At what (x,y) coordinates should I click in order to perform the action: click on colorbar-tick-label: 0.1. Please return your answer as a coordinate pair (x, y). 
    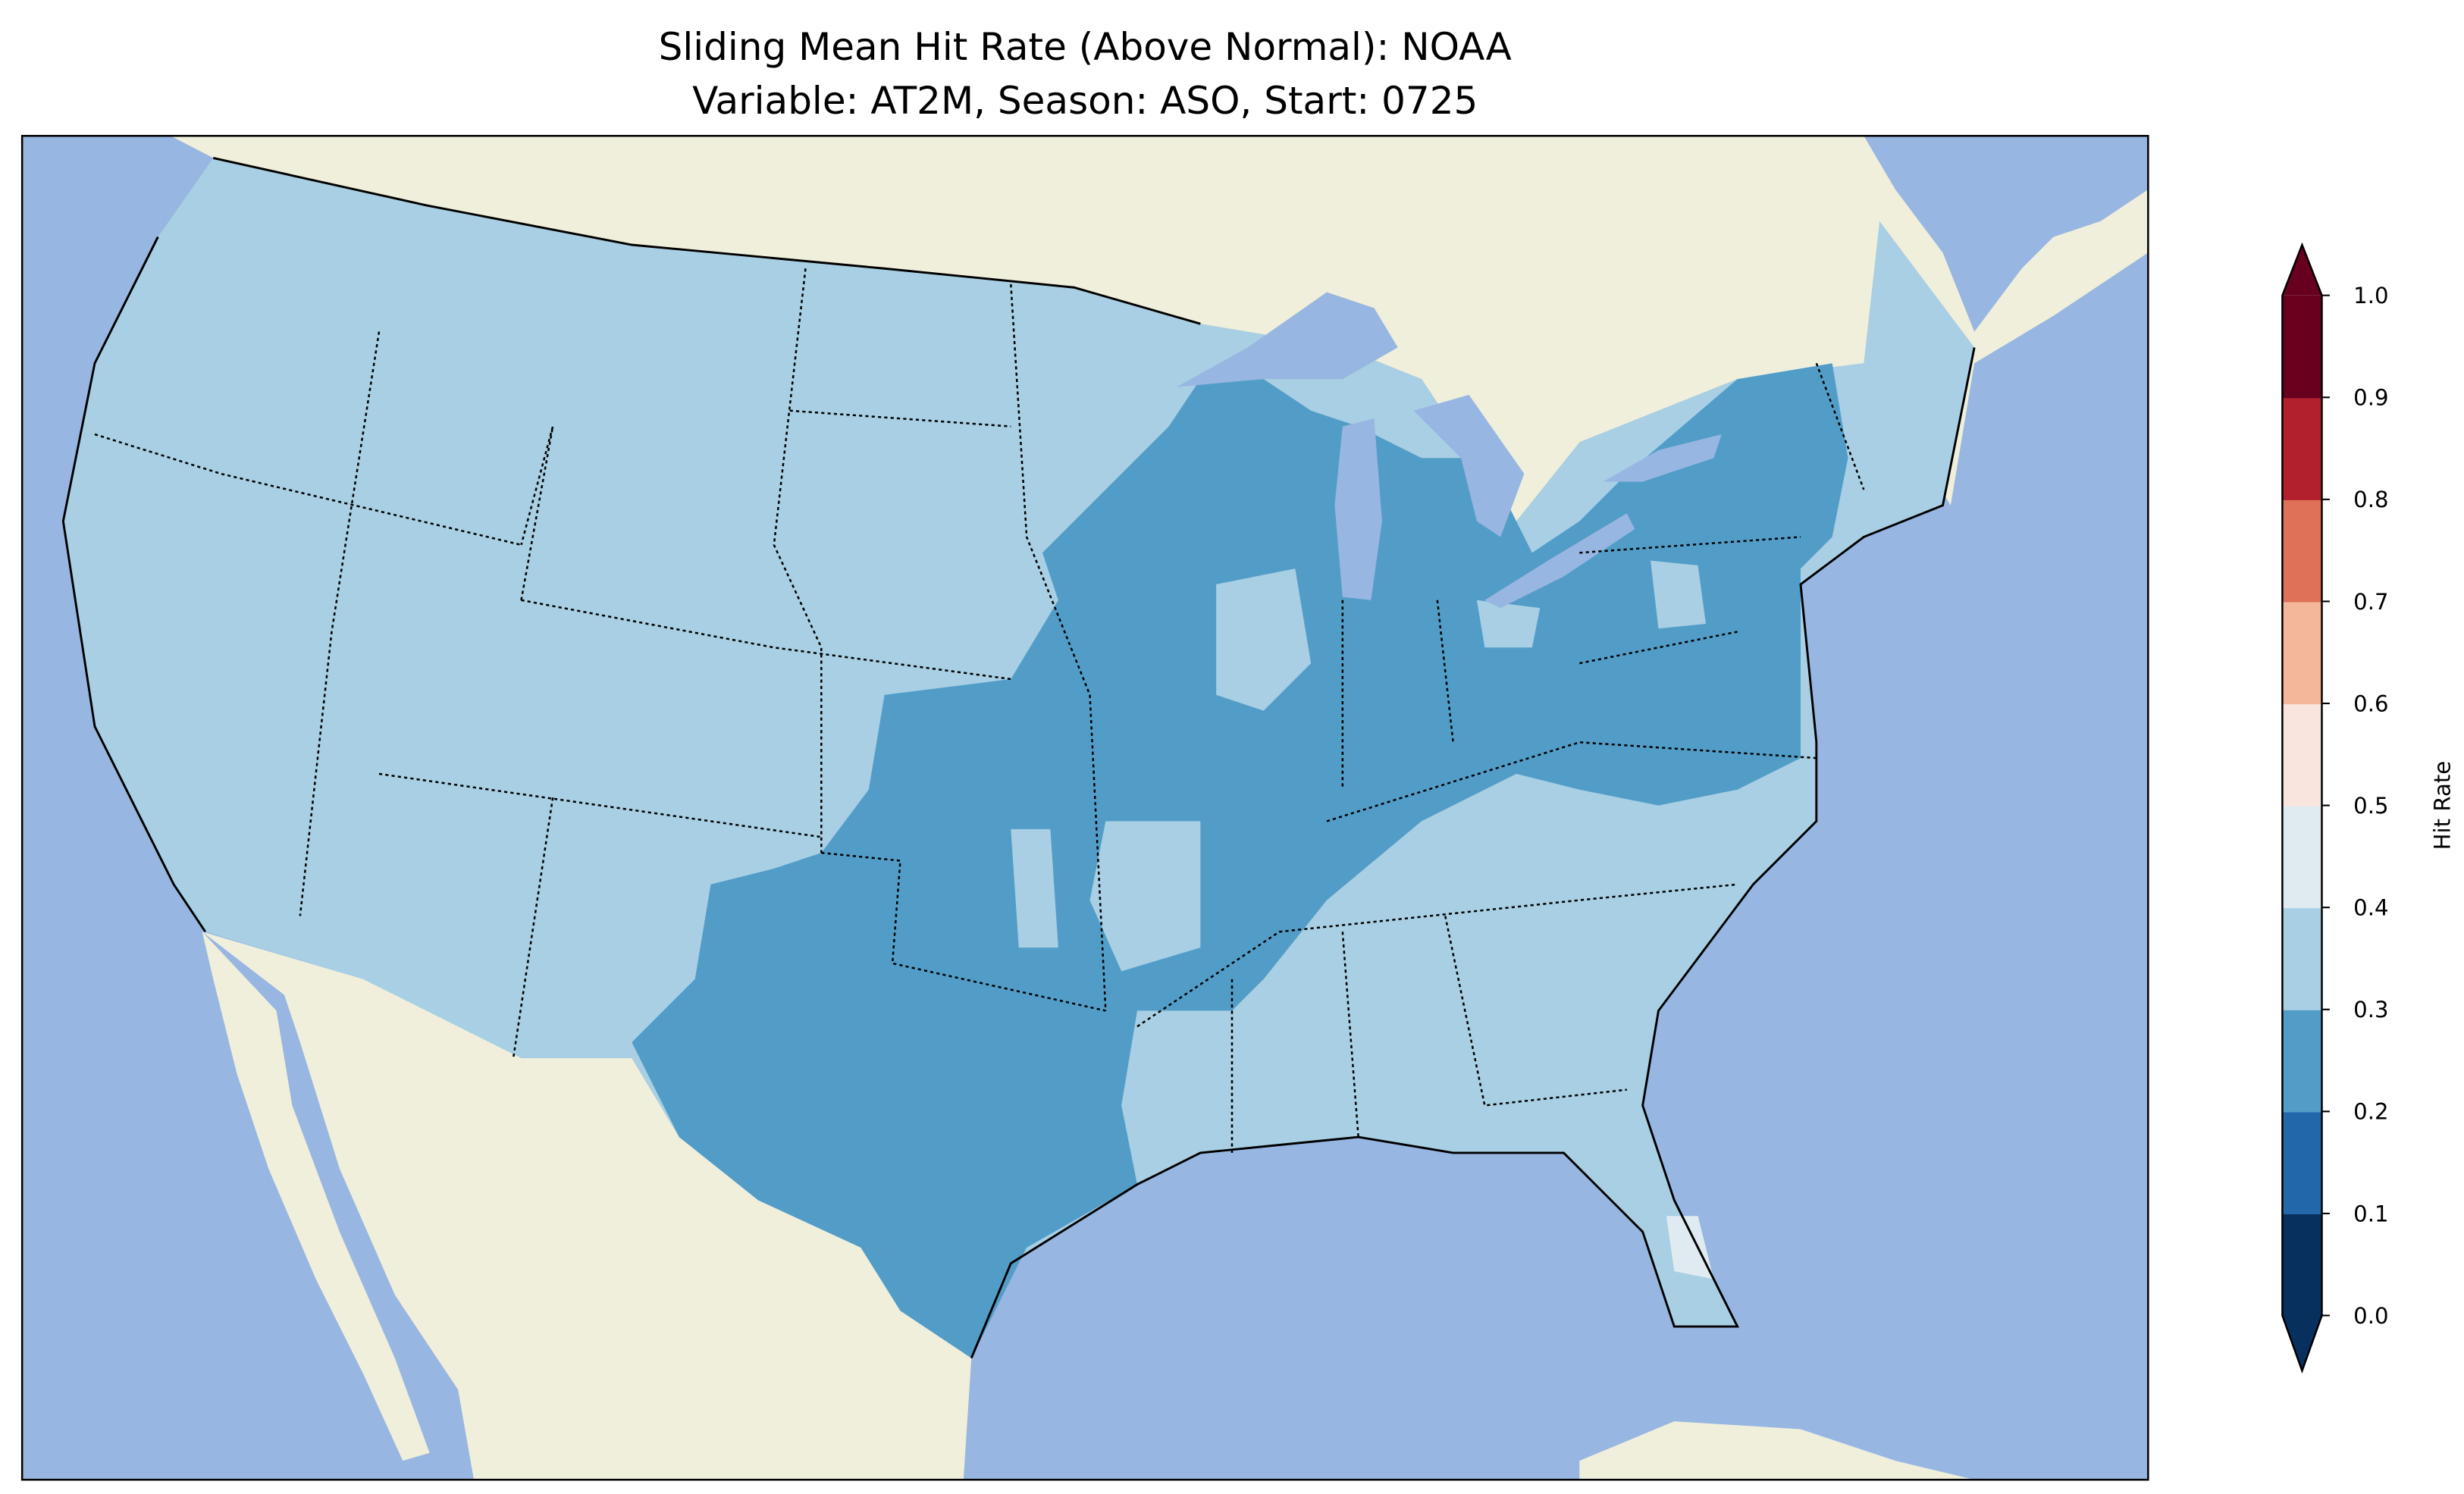
    Looking at the image, I should click on (2370, 1213).